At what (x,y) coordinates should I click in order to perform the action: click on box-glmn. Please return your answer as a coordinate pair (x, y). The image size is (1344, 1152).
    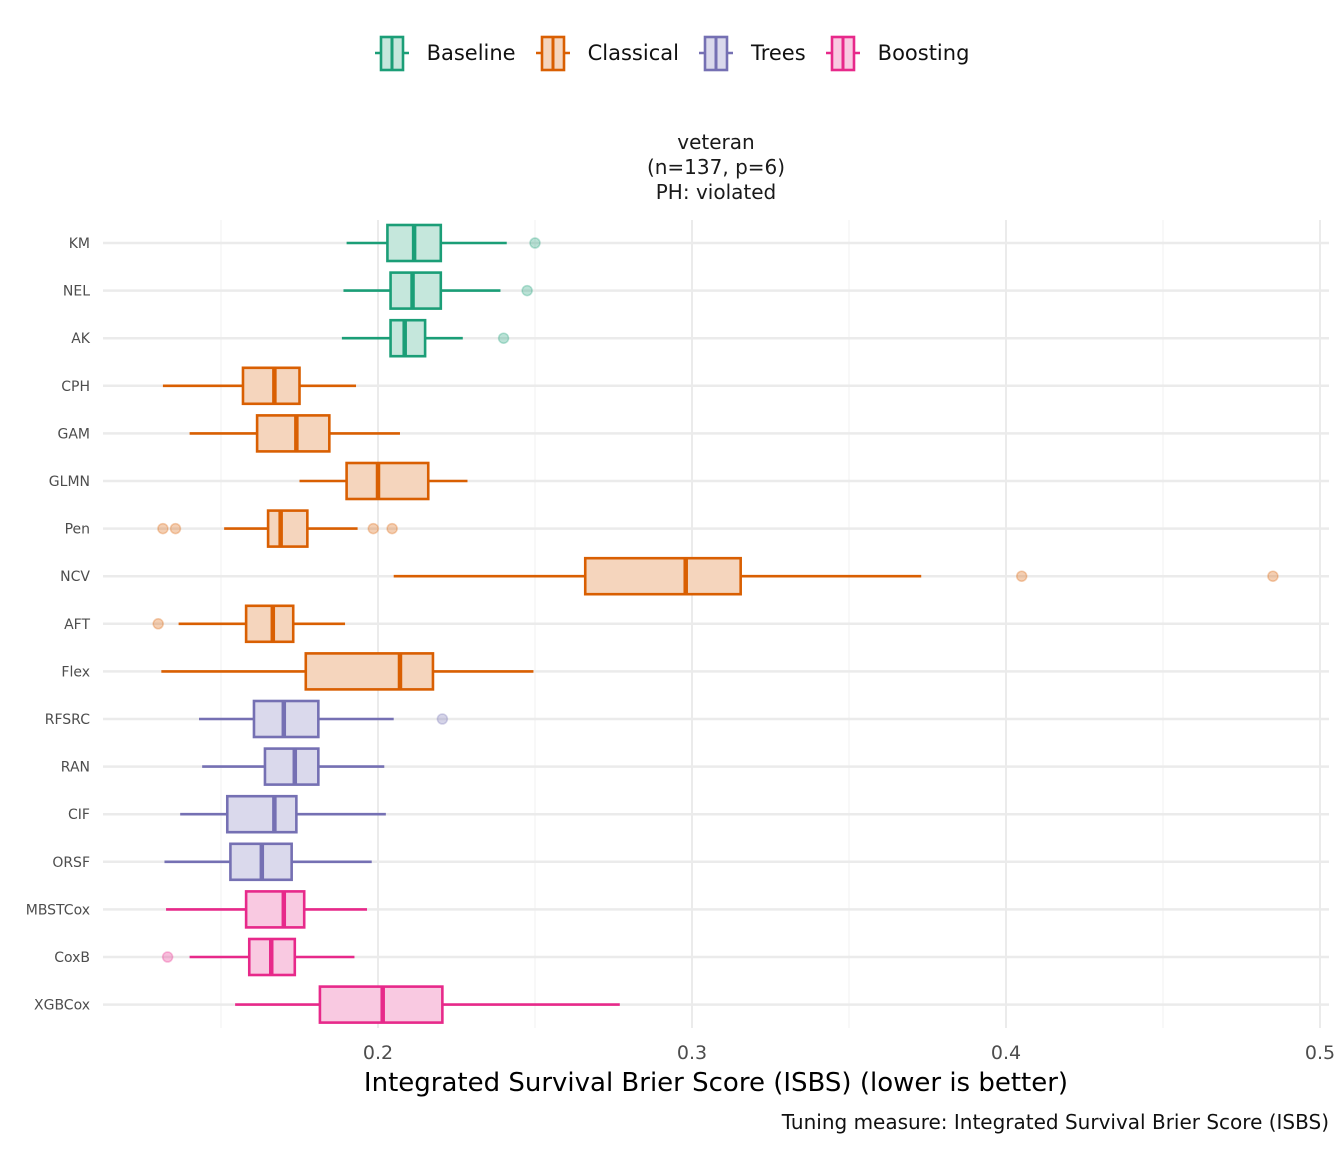
    Looking at the image, I should click on (383, 481).